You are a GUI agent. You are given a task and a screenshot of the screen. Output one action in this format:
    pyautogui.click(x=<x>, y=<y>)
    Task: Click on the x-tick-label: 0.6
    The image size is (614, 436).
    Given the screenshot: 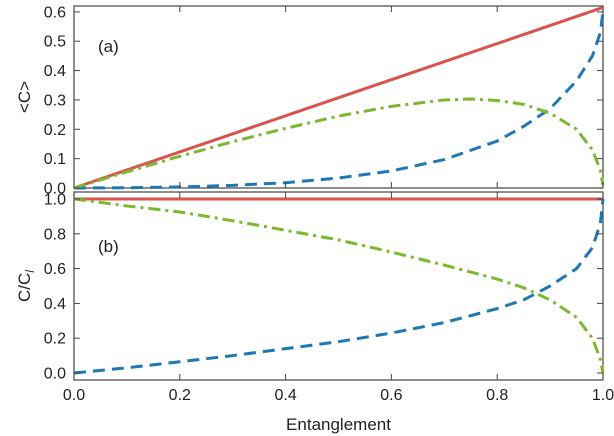 What is the action you would take?
    pyautogui.click(x=391, y=395)
    